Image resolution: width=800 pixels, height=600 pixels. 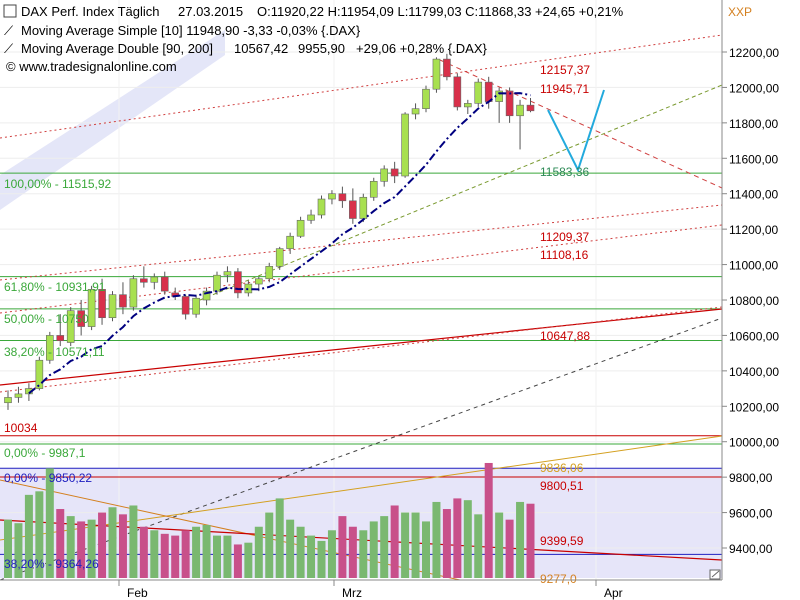 I want to click on forecast-path, so click(x=576, y=131).